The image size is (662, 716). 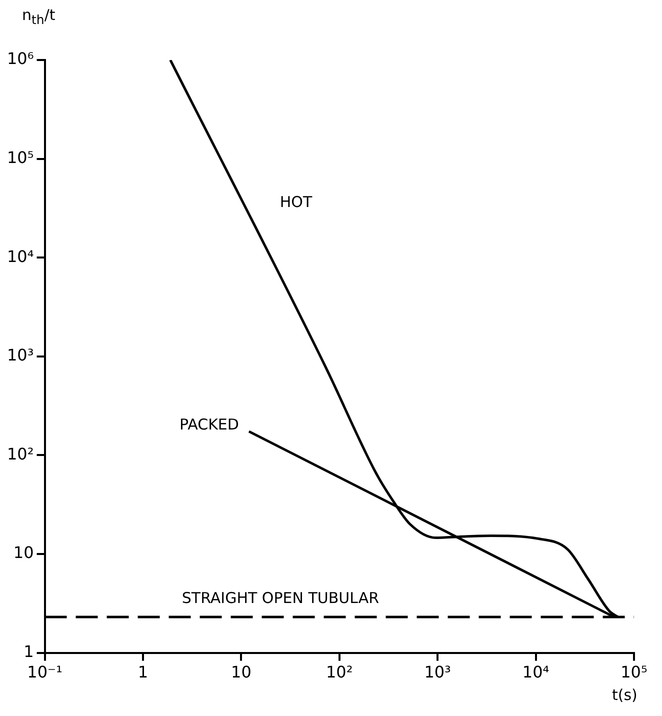 What do you see at coordinates (281, 597) in the screenshot?
I see `series-label: STRAIGHT OPEN TUBULAR` at bounding box center [281, 597].